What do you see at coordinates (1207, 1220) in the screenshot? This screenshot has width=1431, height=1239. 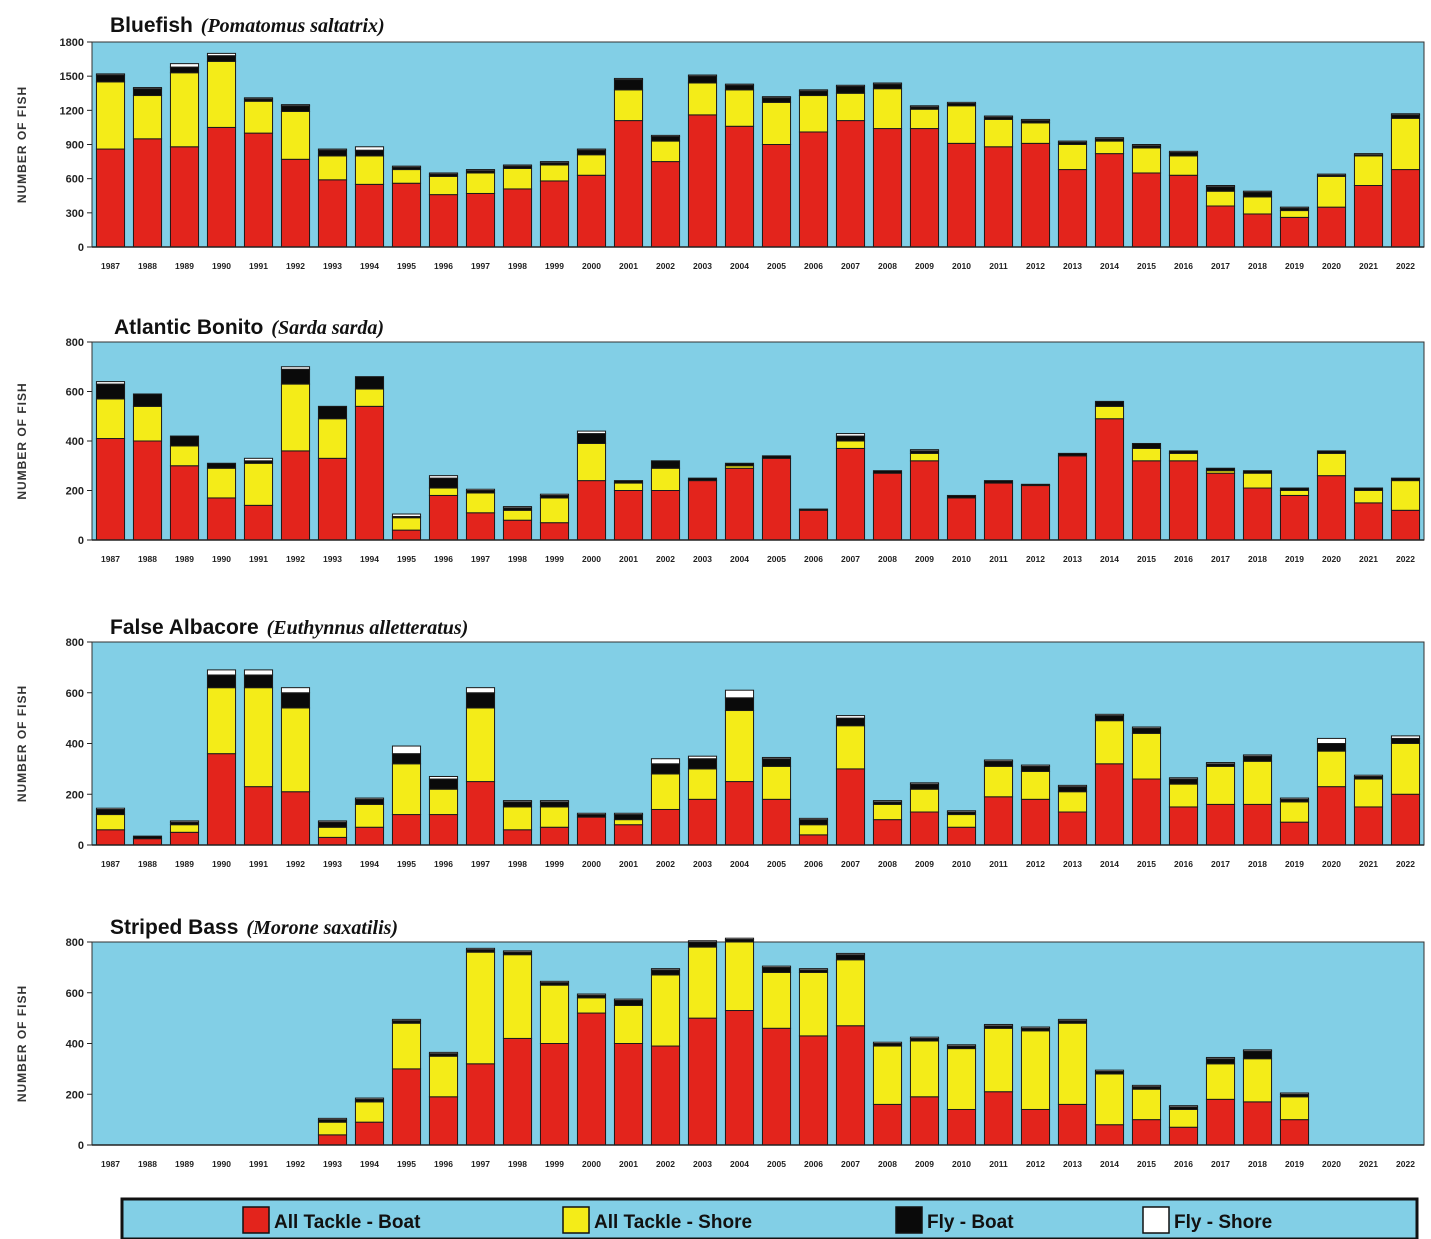 I see `legend-item-fly-shore: Fly - Shore` at bounding box center [1207, 1220].